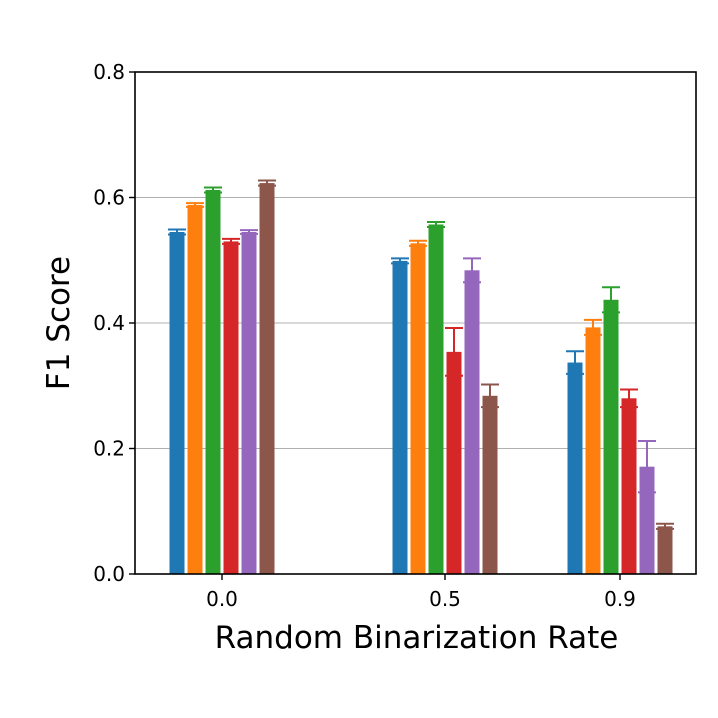  What do you see at coordinates (611, 436) in the screenshot?
I see `bar-series-3-0.9` at bounding box center [611, 436].